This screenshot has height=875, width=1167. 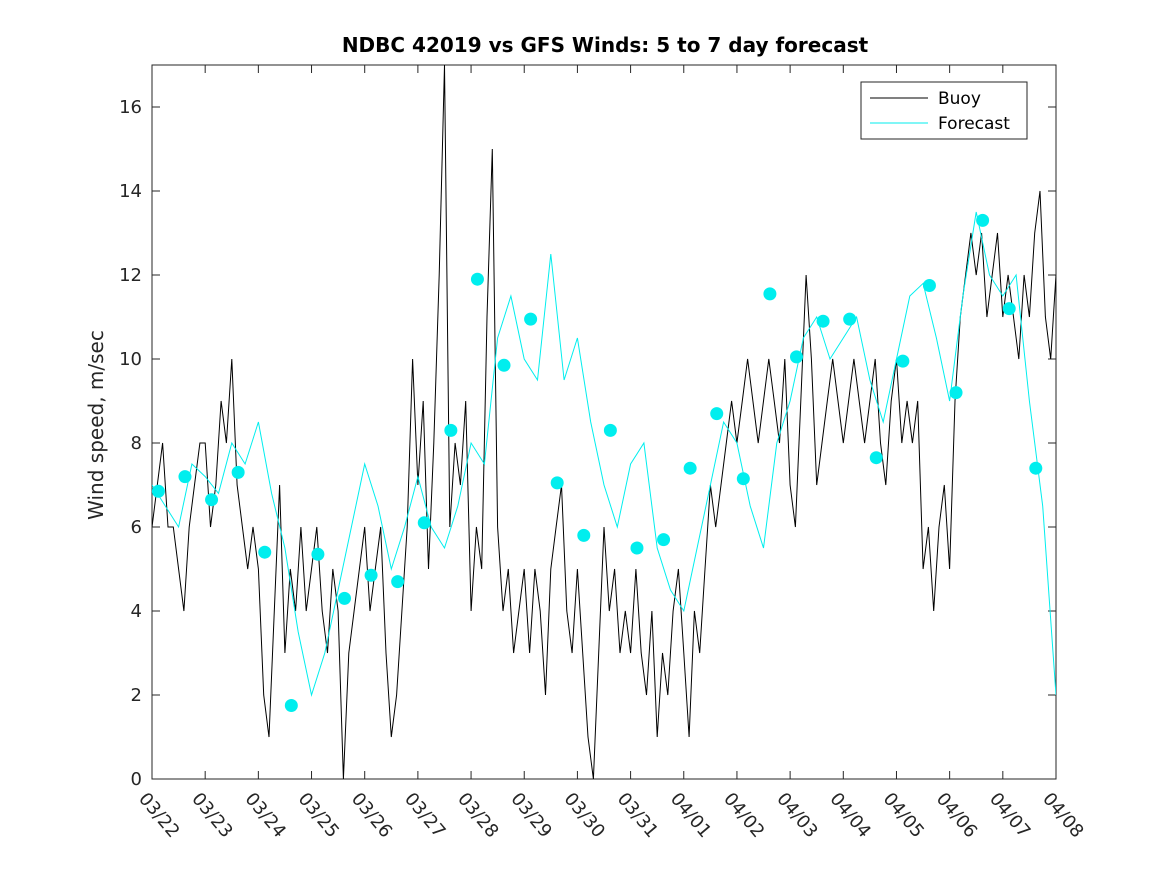 I want to click on y-tick-label: 0, so click(x=136, y=779).